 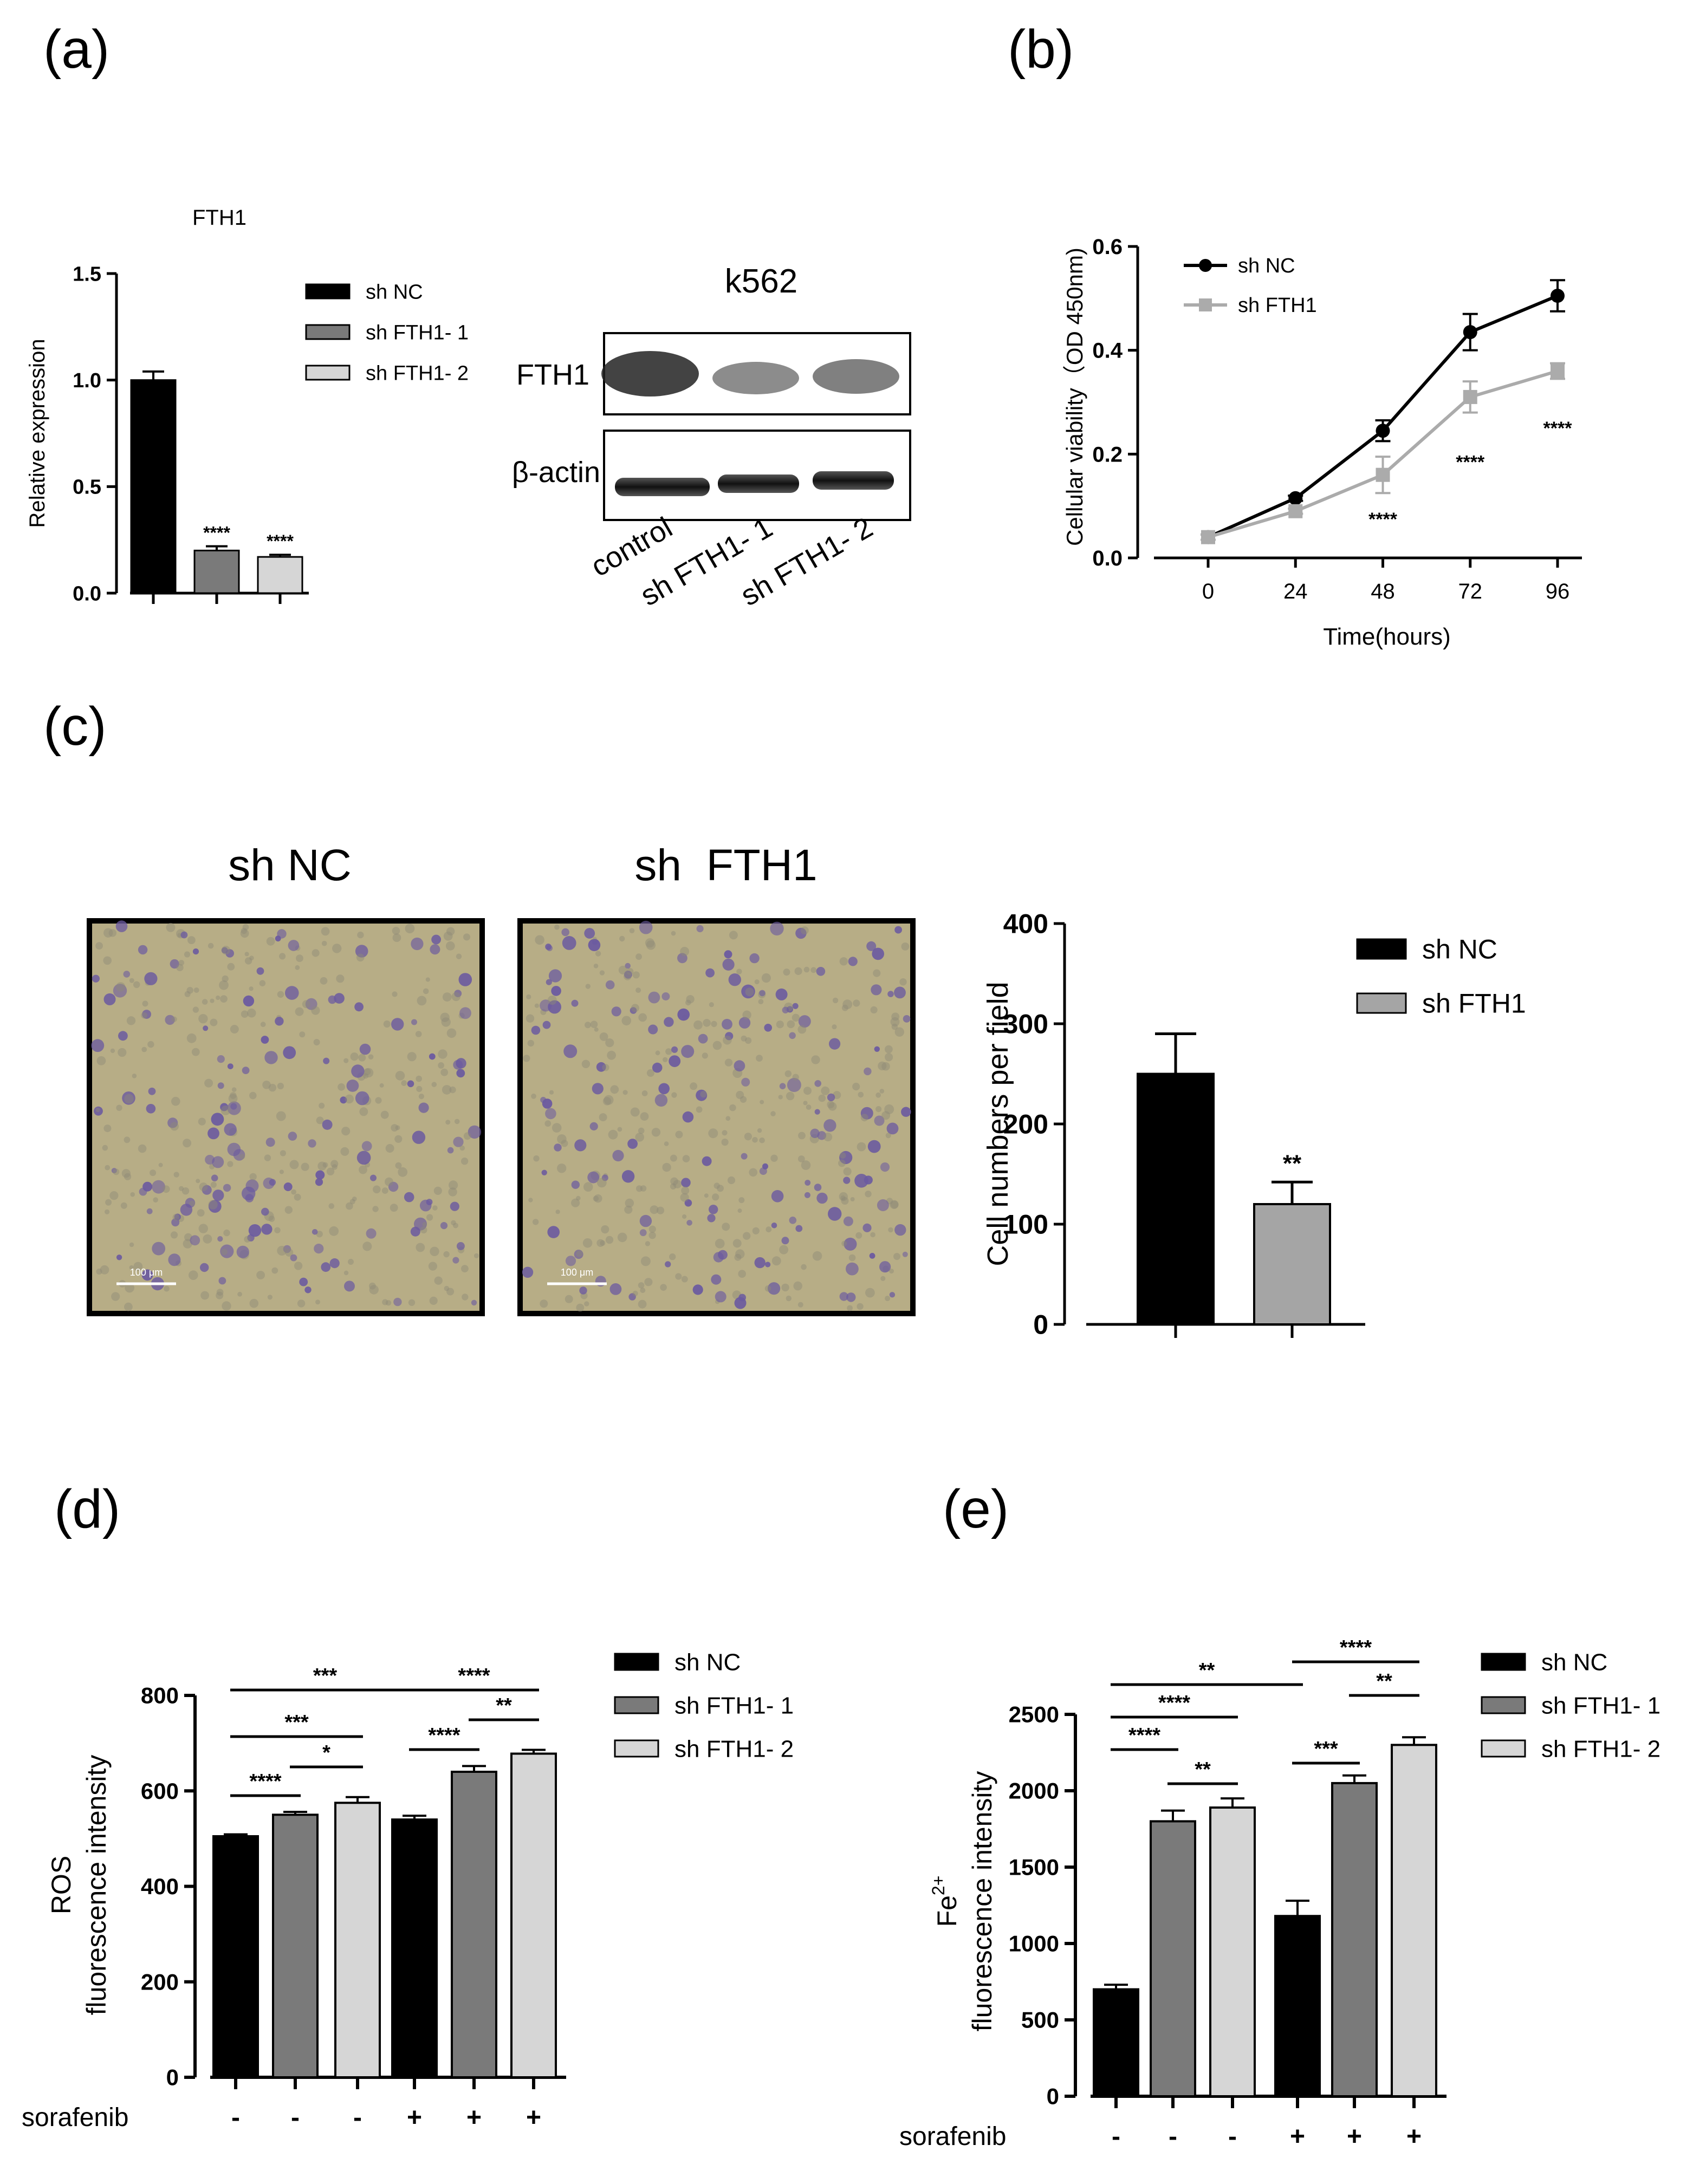 I want to click on blot-band-actin-control, so click(x=662, y=487).